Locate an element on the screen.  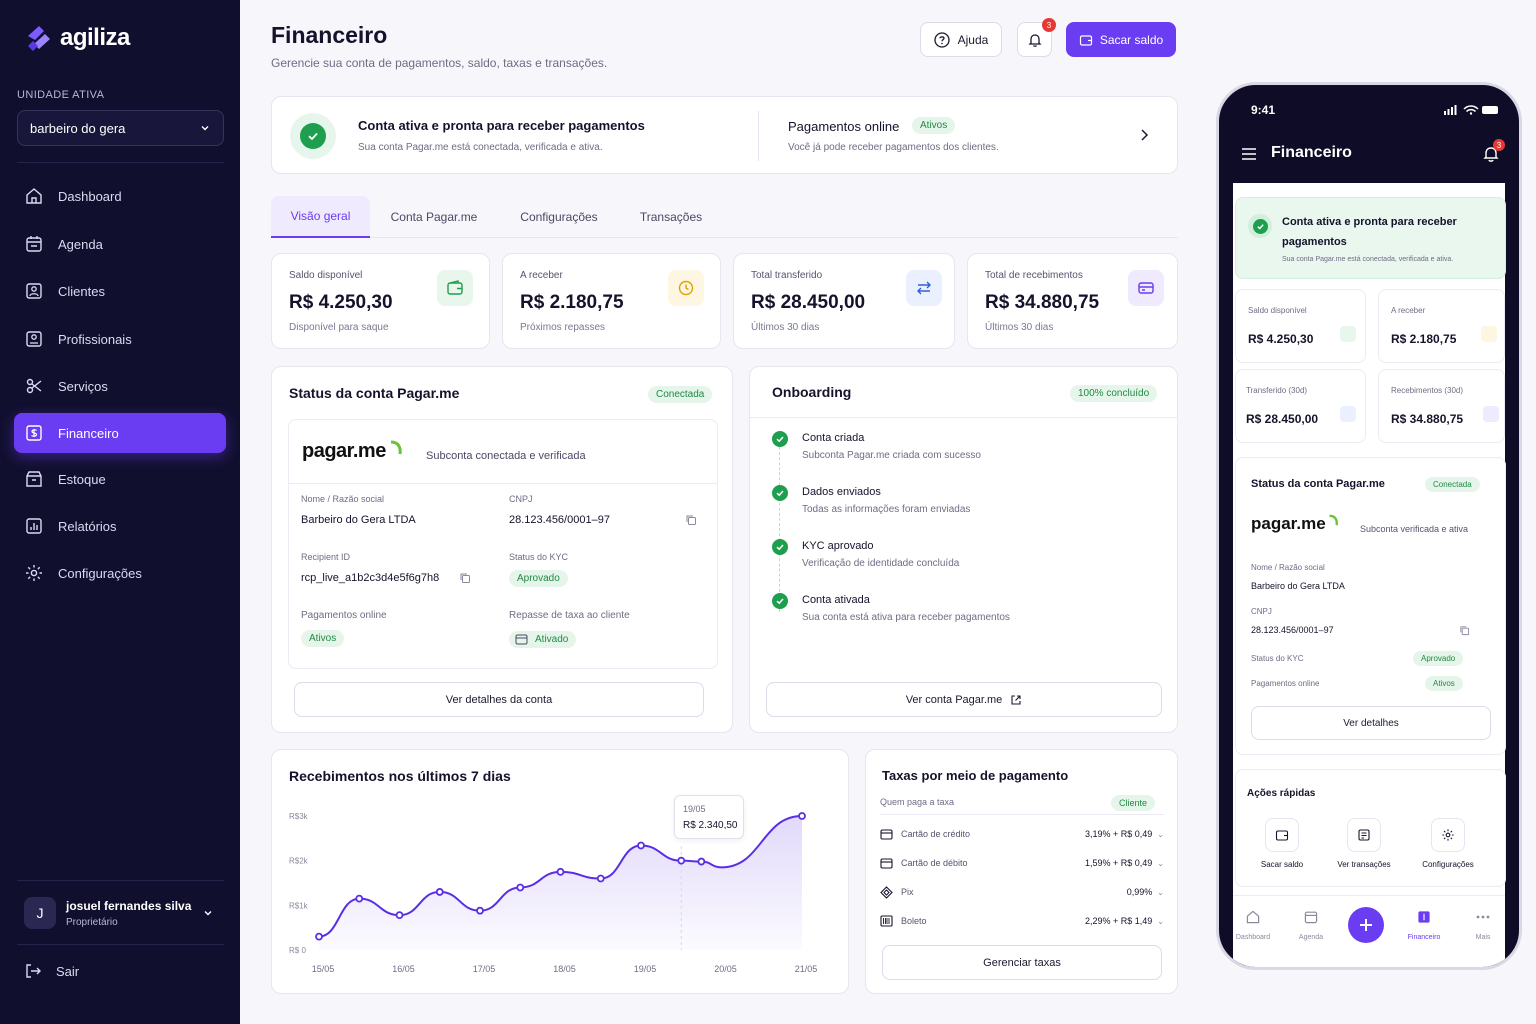
sidebar-item-configuracoes: Configurações is located at coordinates (120, 573).